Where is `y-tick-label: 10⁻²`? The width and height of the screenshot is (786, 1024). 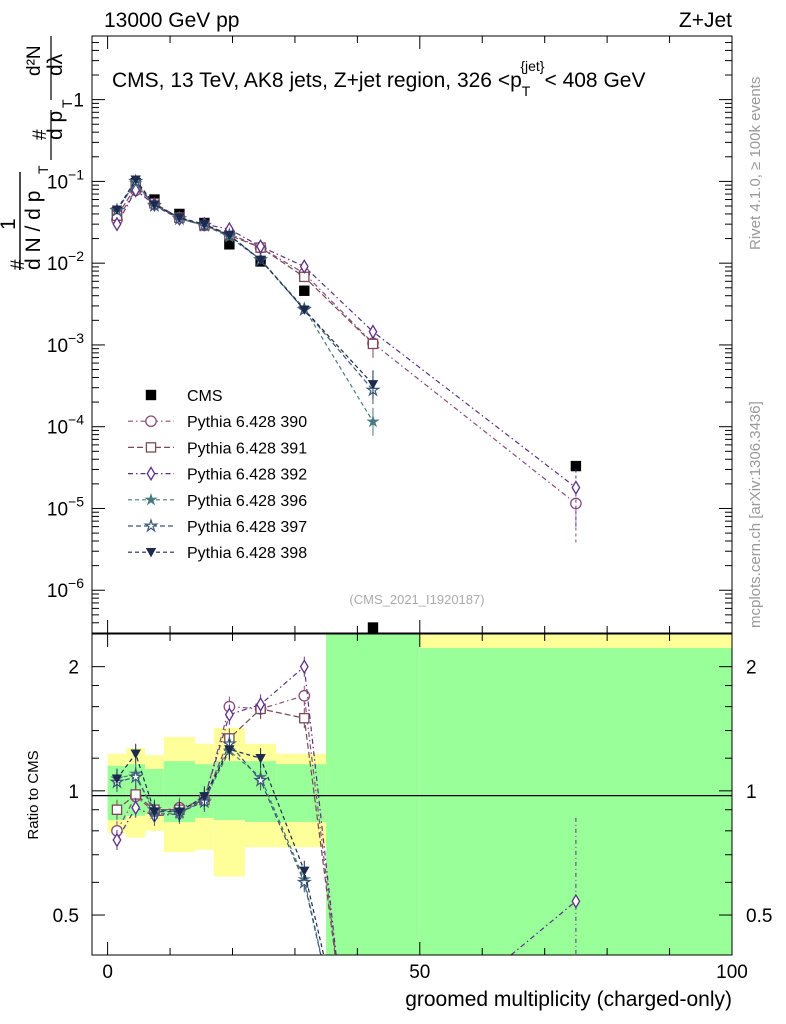
y-tick-label: 10⁻² is located at coordinates (65, 261).